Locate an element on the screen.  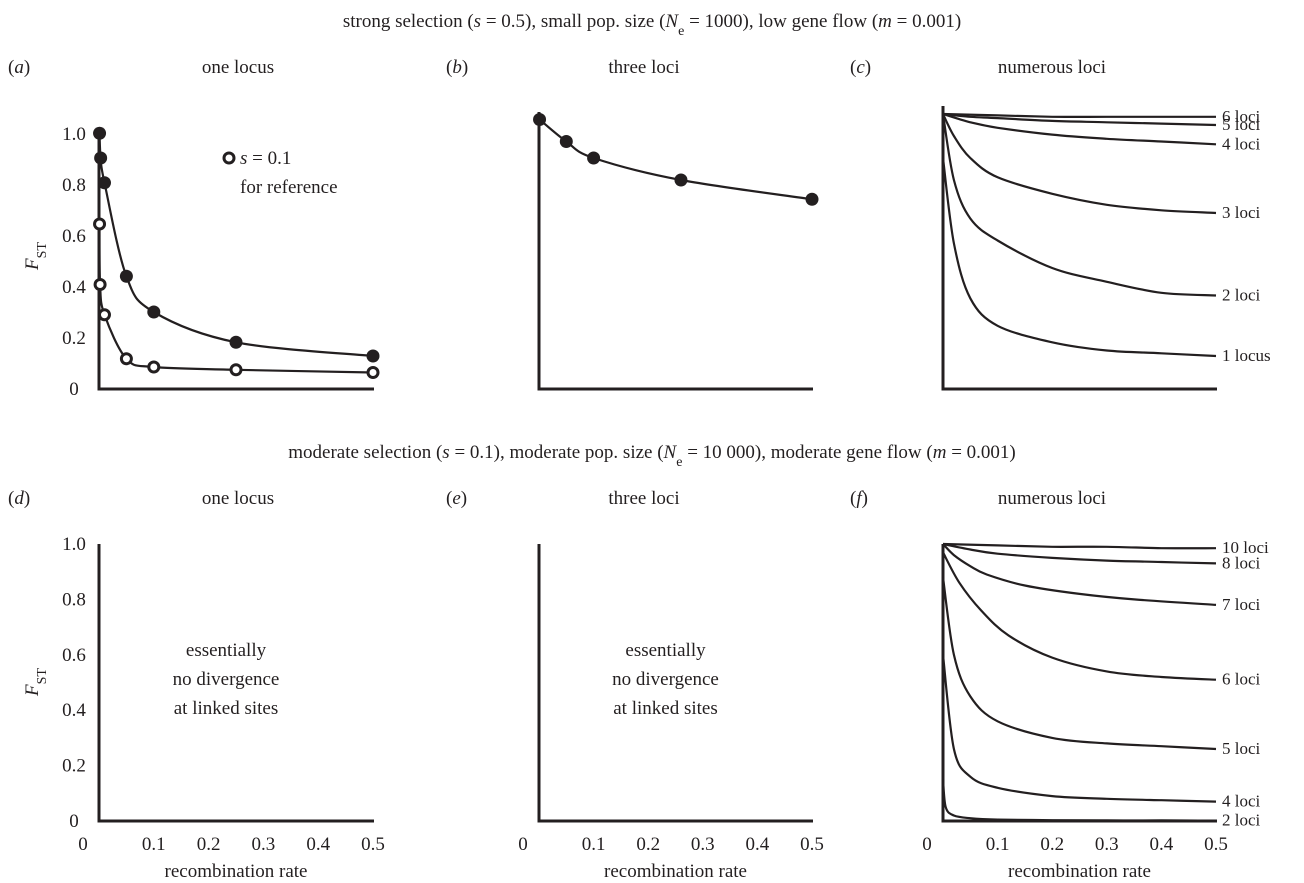
curve-label: 3 loci is located at coordinates (1241, 212).